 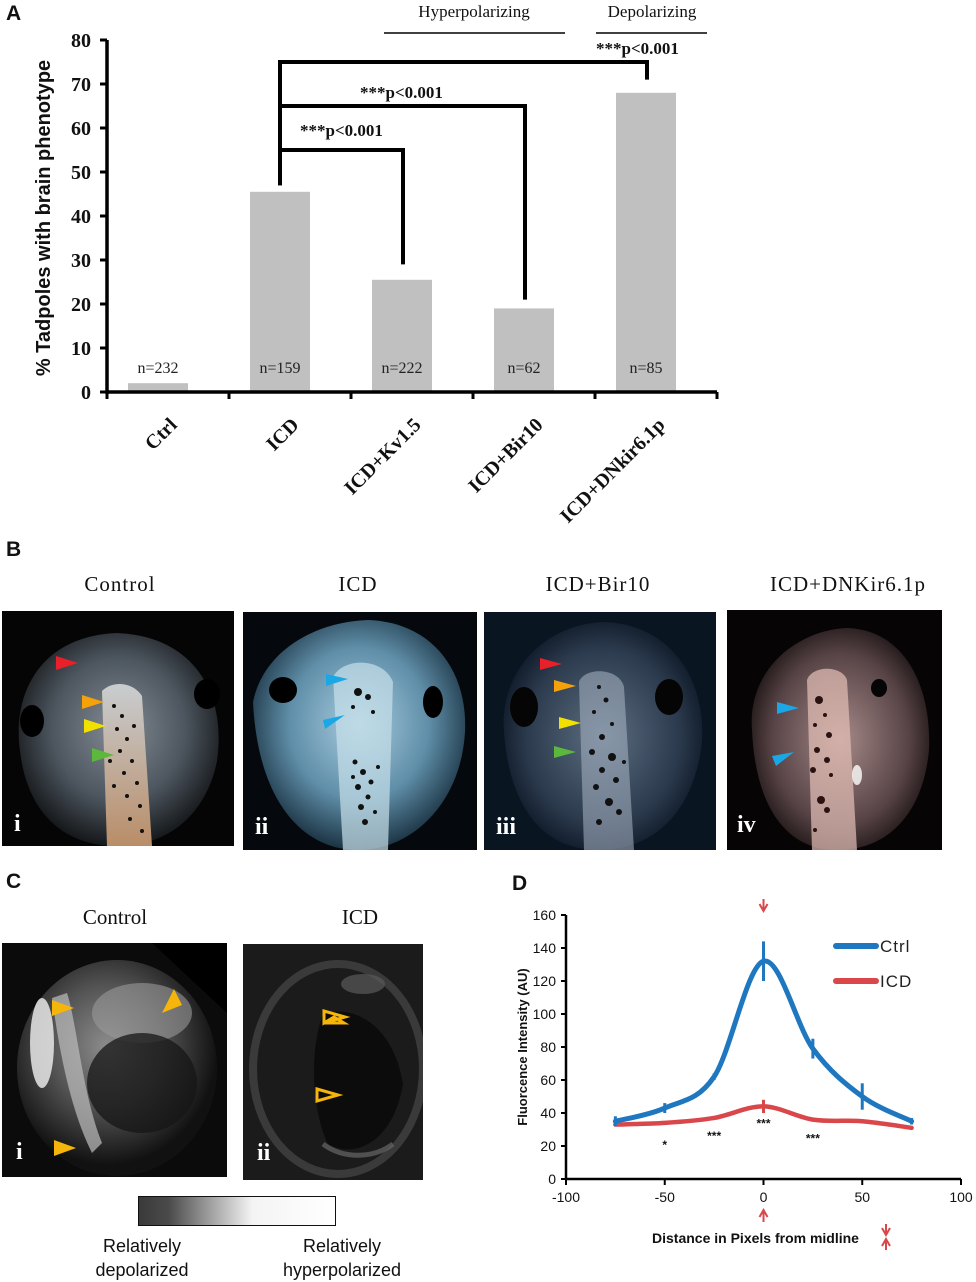 I want to click on x-tick-label: 0, so click(x=764, y=1197).